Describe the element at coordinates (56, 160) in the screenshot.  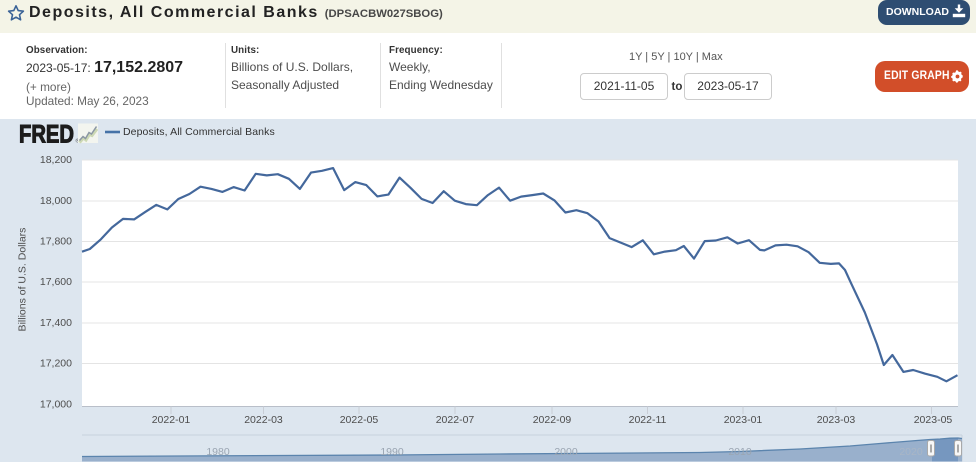
I see `svg-text: 18,200` at that location.